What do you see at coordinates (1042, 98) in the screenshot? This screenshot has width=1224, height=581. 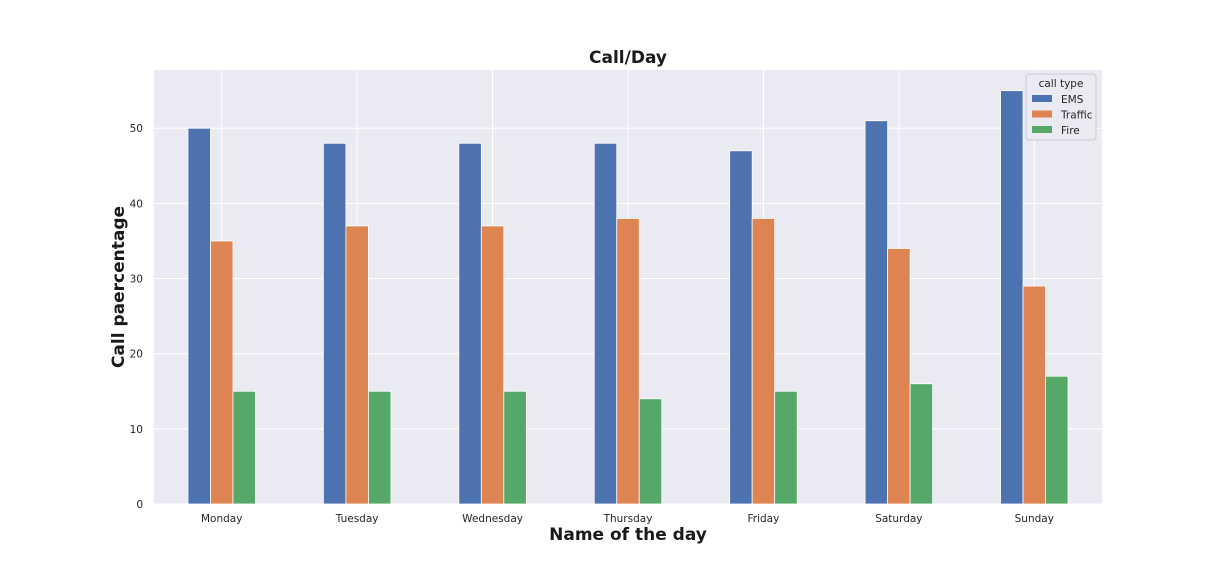 I see `legend-swatch-ems` at bounding box center [1042, 98].